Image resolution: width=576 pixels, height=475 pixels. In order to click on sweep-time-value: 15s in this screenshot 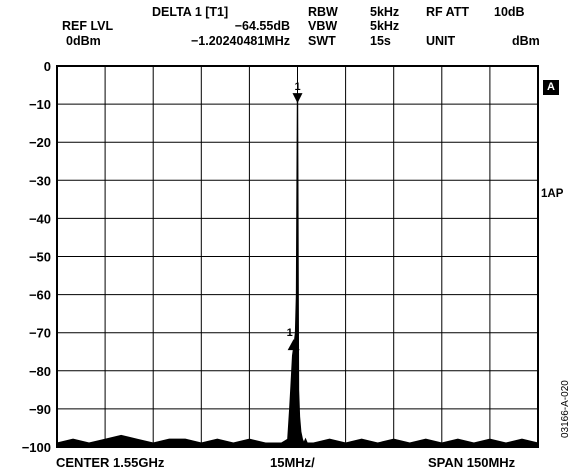, I will do `click(380, 41)`.